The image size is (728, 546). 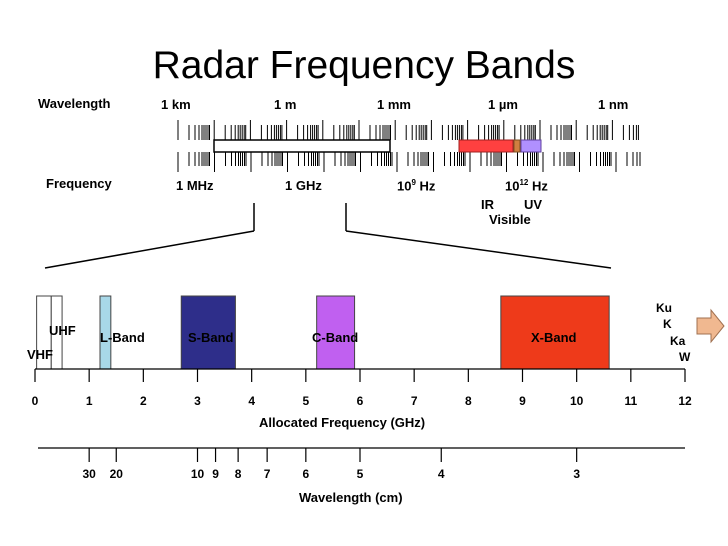 I want to click on wavelength-tick-label: 9, so click(x=215, y=474).